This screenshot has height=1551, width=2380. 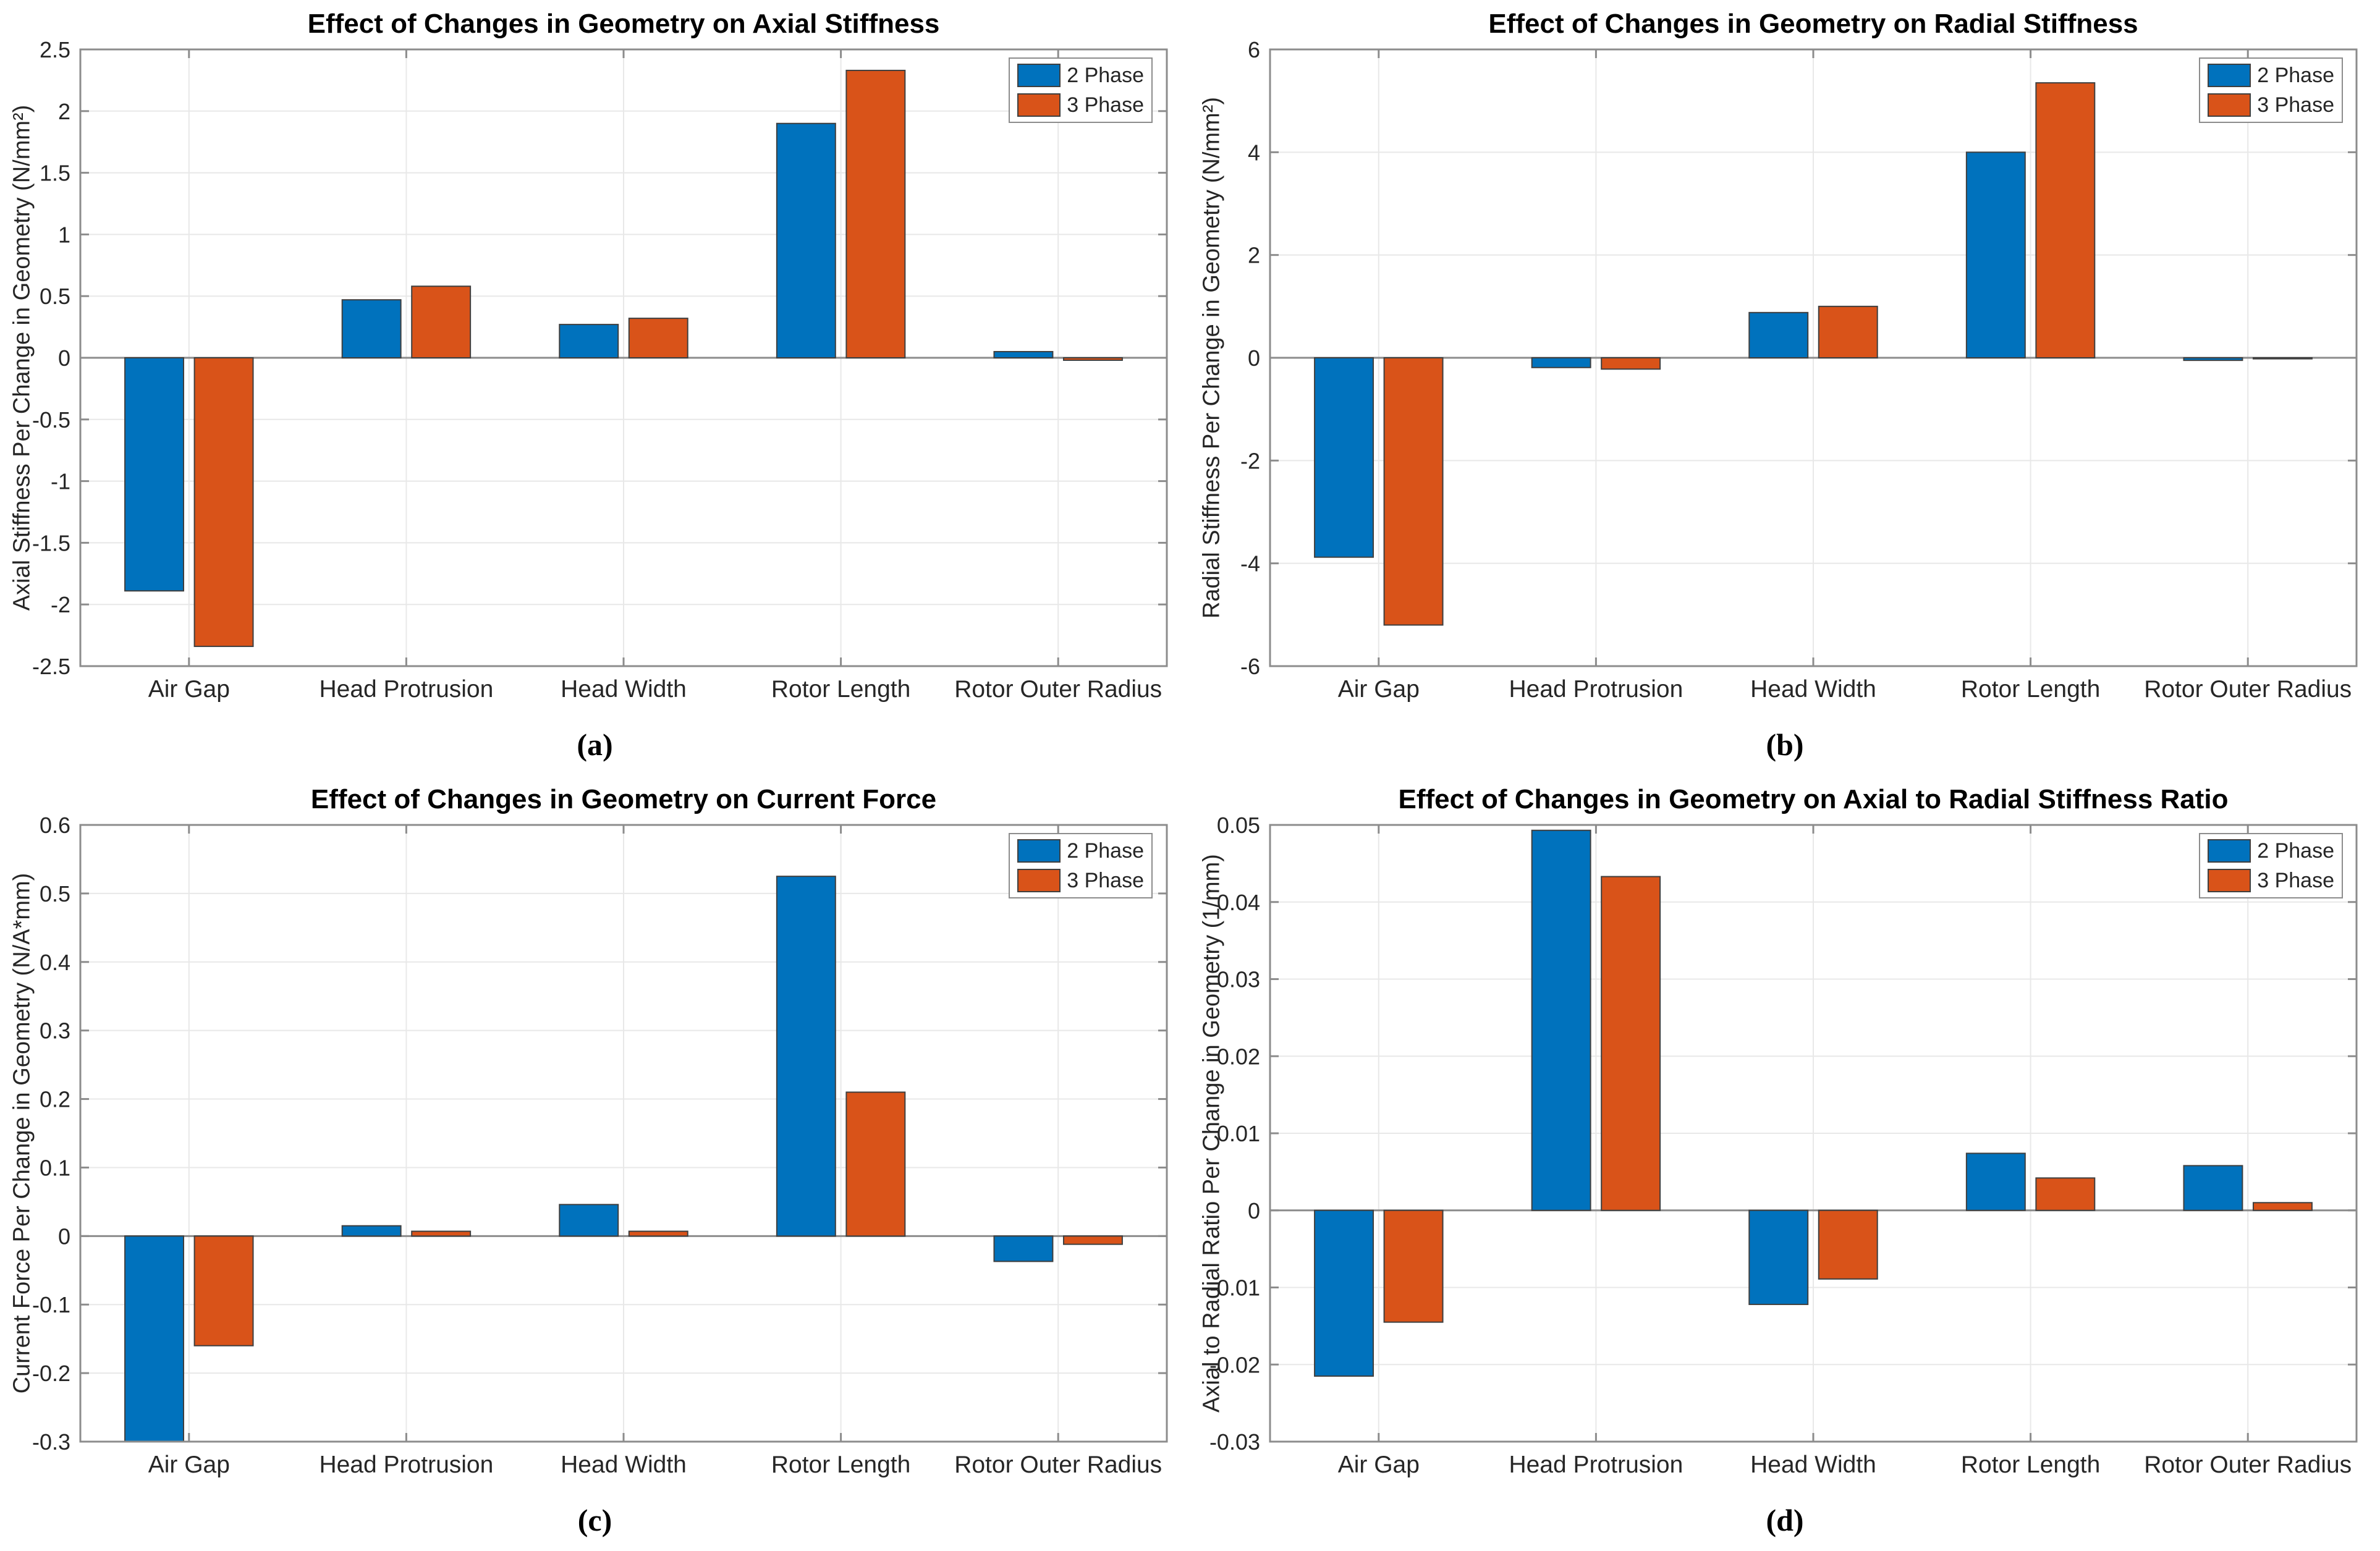 What do you see at coordinates (1238, 1133) in the screenshot?
I see `y-tick-label: 0.01` at bounding box center [1238, 1133].